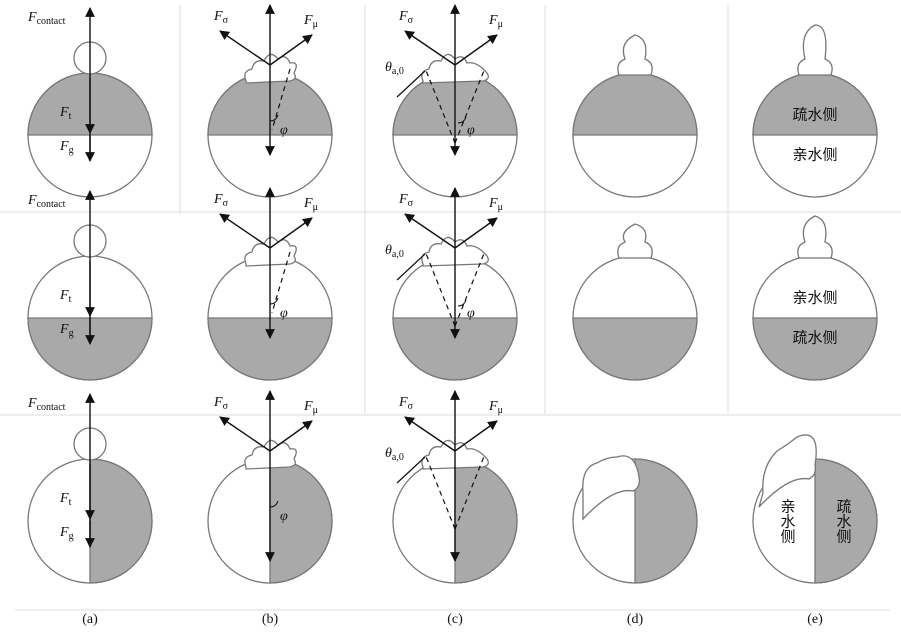 Image resolution: width=901 pixels, height=638 pixels. What do you see at coordinates (270, 619) in the screenshot?
I see `caption: (b)` at bounding box center [270, 619].